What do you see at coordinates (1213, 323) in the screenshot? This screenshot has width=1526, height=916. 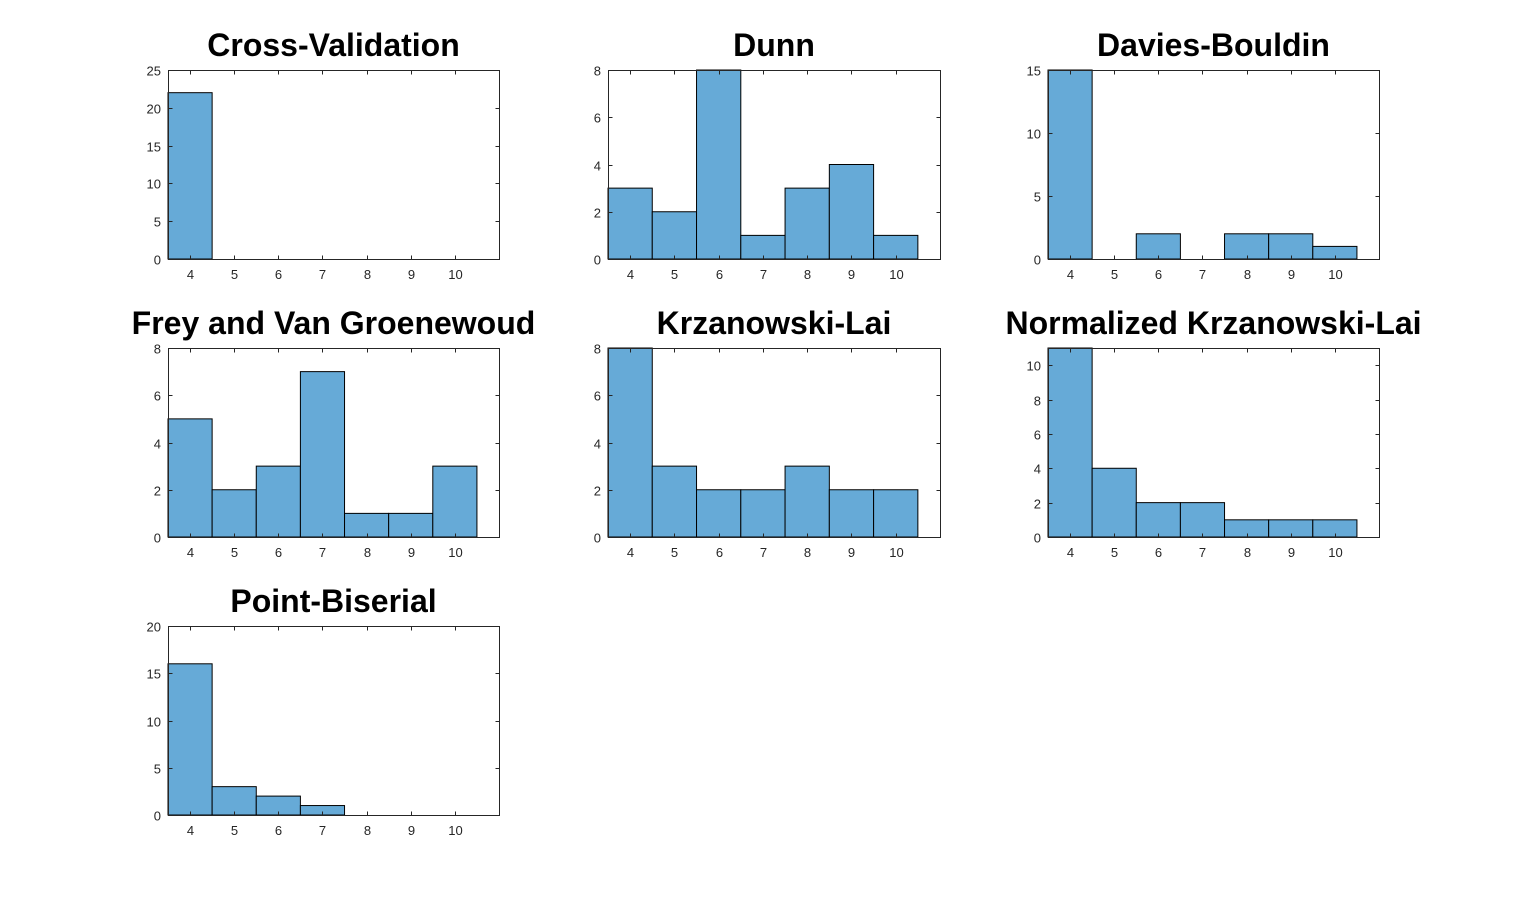 I see `panel-title: Normalized Krzanowski-Lai` at bounding box center [1213, 323].